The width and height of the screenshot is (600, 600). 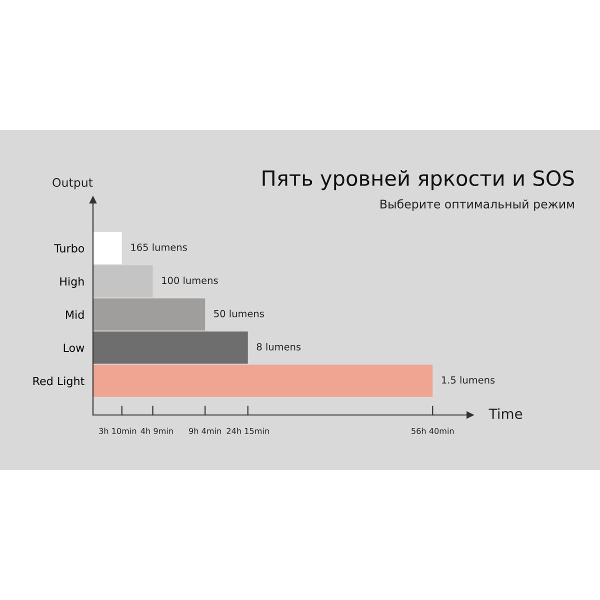 What do you see at coordinates (72, 184) in the screenshot?
I see `y-axis-title: Output` at bounding box center [72, 184].